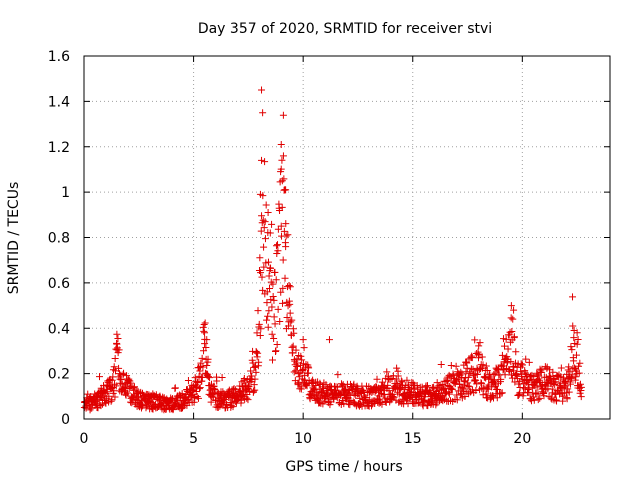  I want to click on y-tick-label: 1.6, so click(59, 57).